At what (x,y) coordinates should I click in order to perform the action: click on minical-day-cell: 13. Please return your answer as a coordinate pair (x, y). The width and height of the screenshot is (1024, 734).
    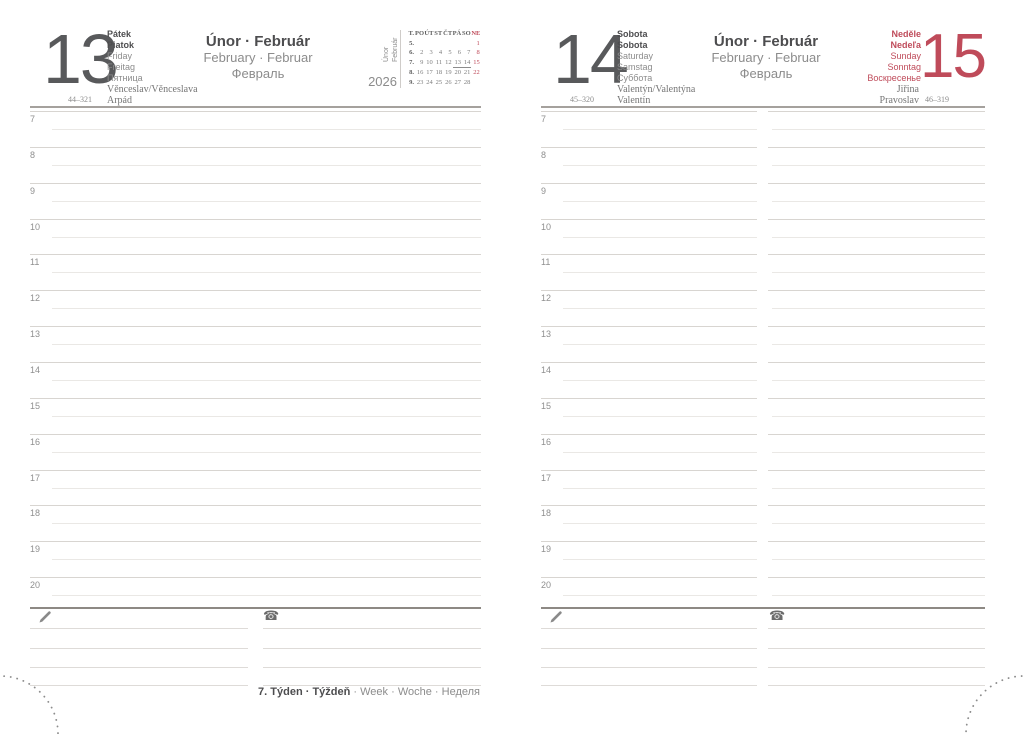
    Looking at the image, I should click on (457, 63).